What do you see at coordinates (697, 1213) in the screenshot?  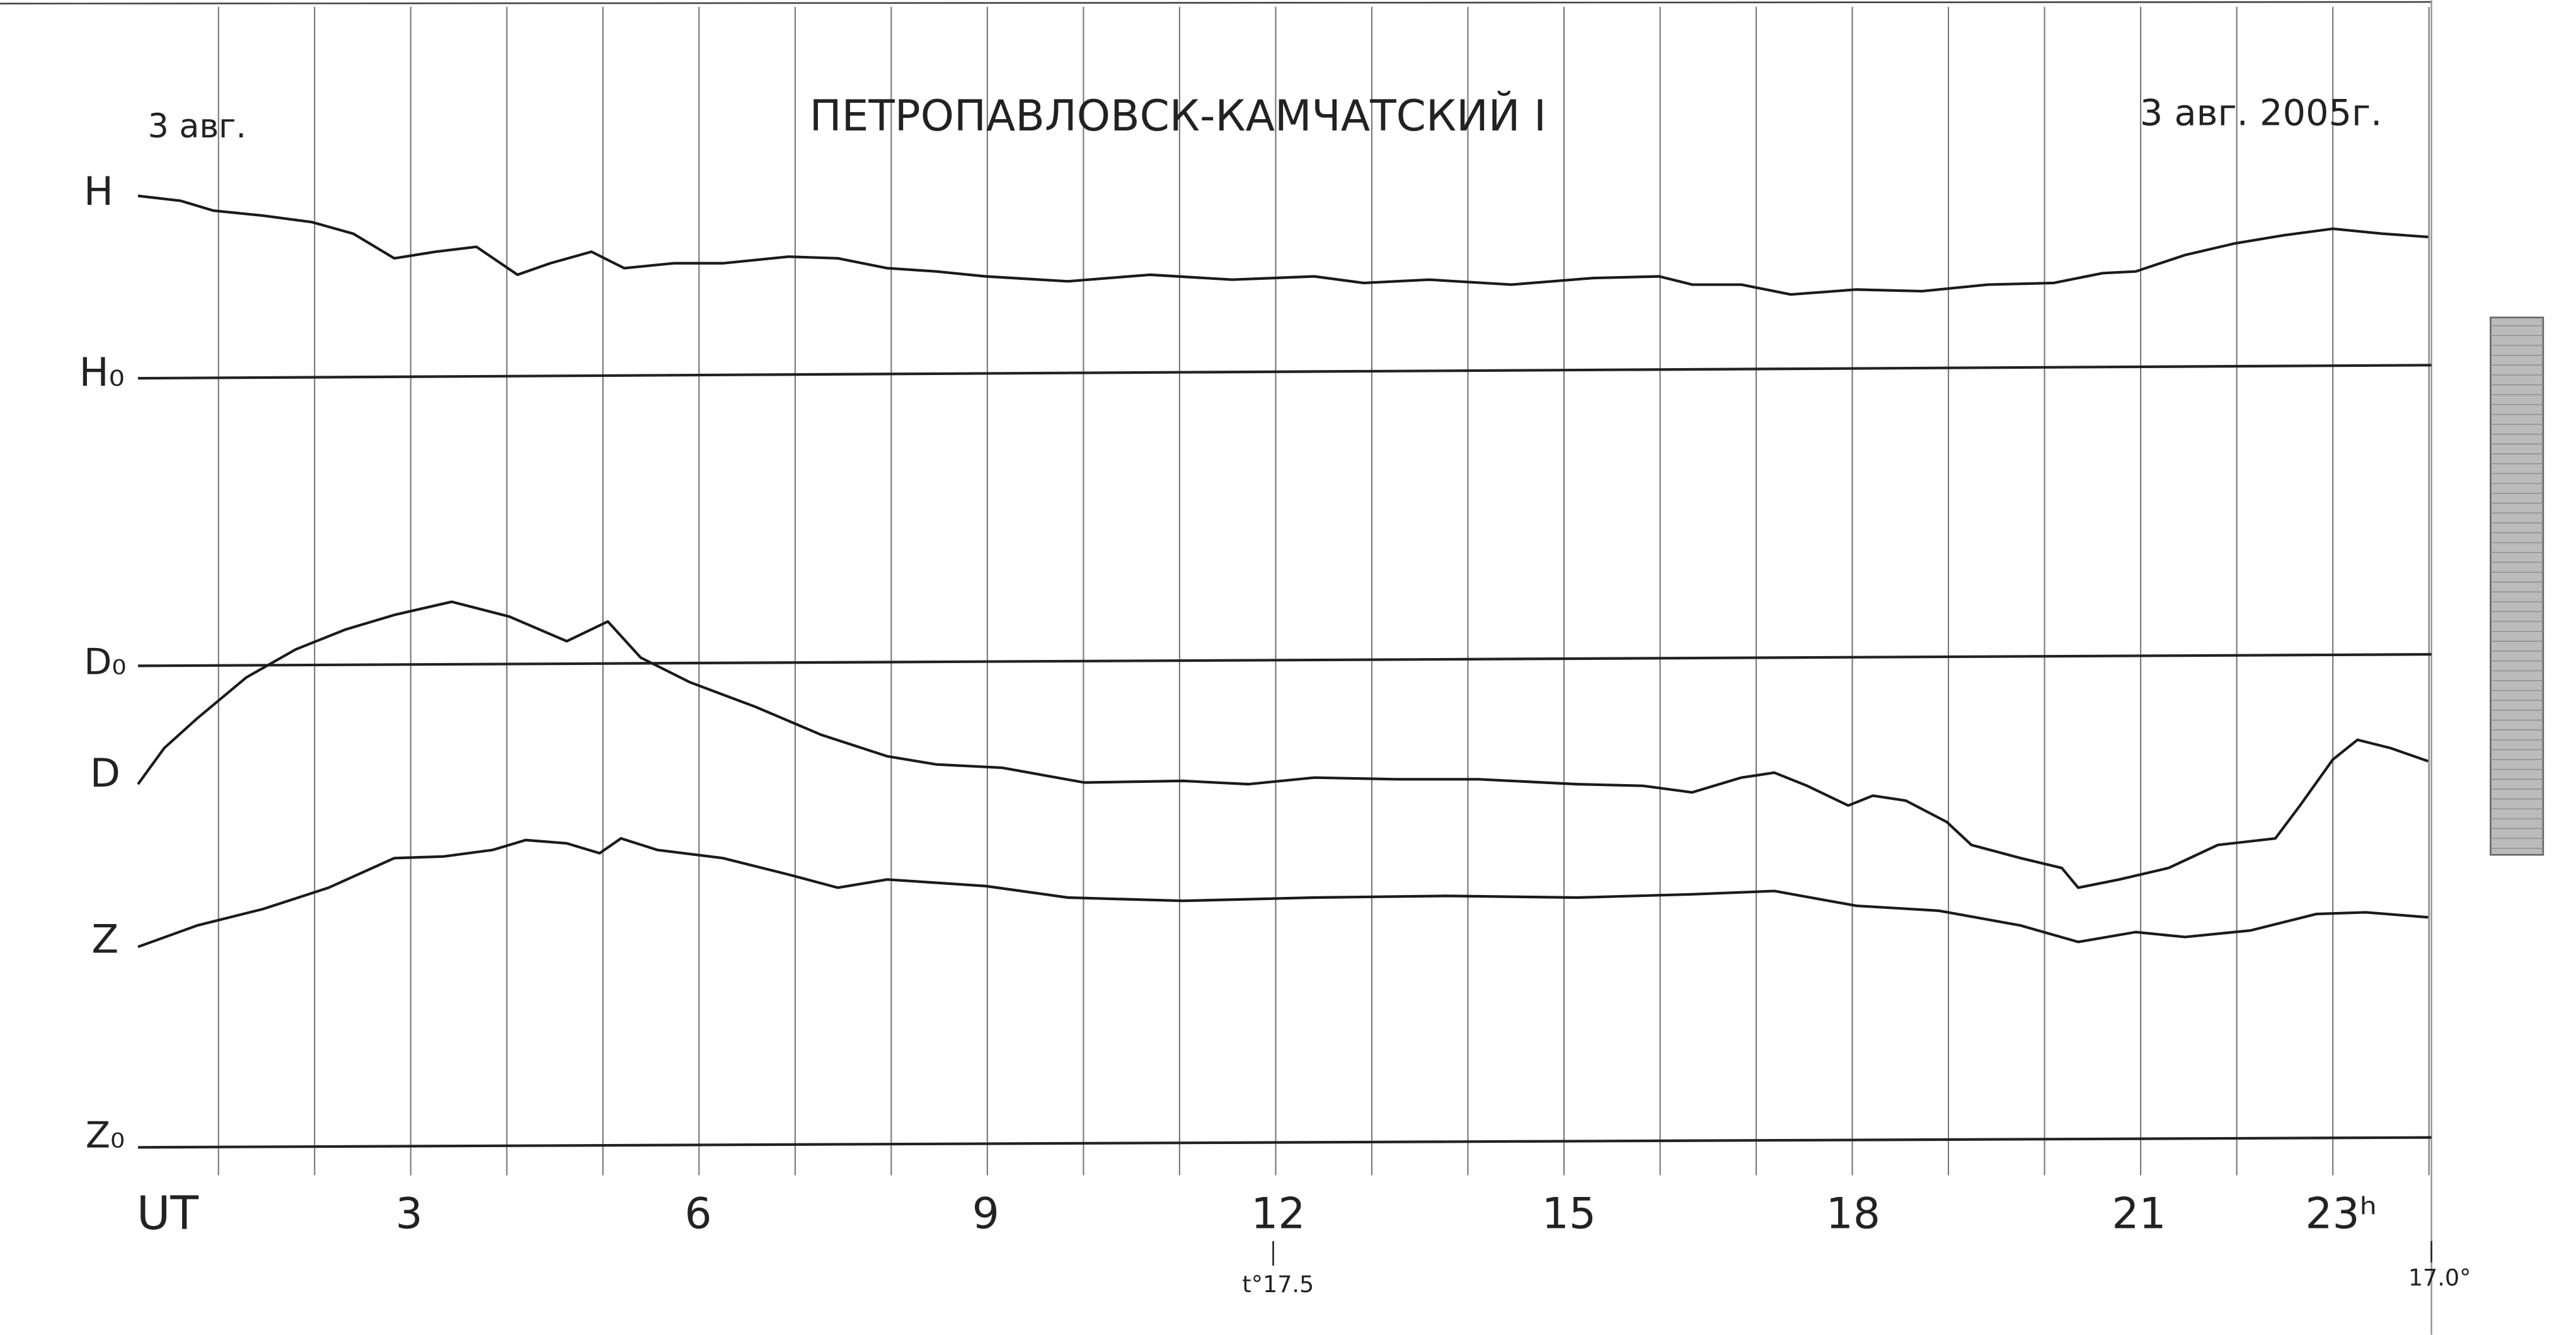 I see `hour-label: 6` at bounding box center [697, 1213].